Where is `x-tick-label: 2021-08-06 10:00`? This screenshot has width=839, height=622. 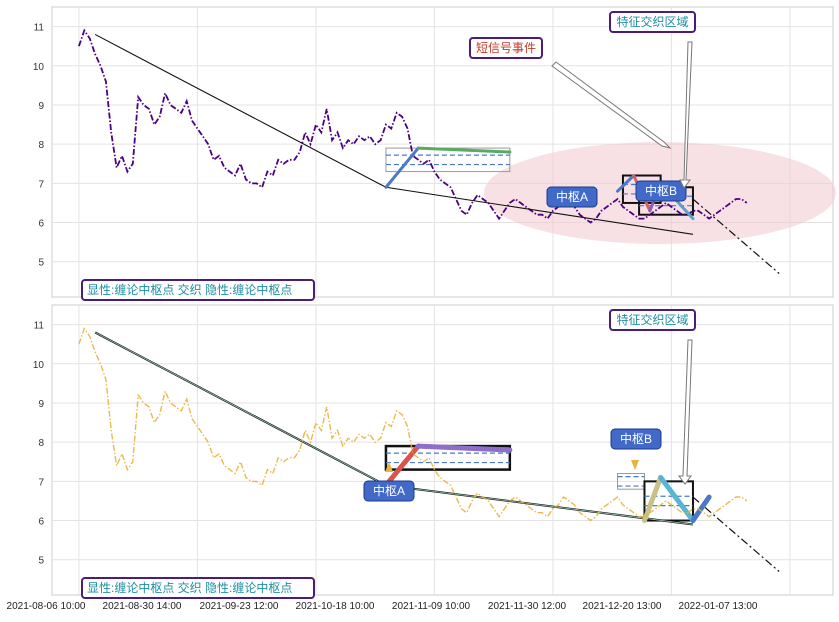 x-tick-label: 2021-08-06 10:00 is located at coordinates (46, 606).